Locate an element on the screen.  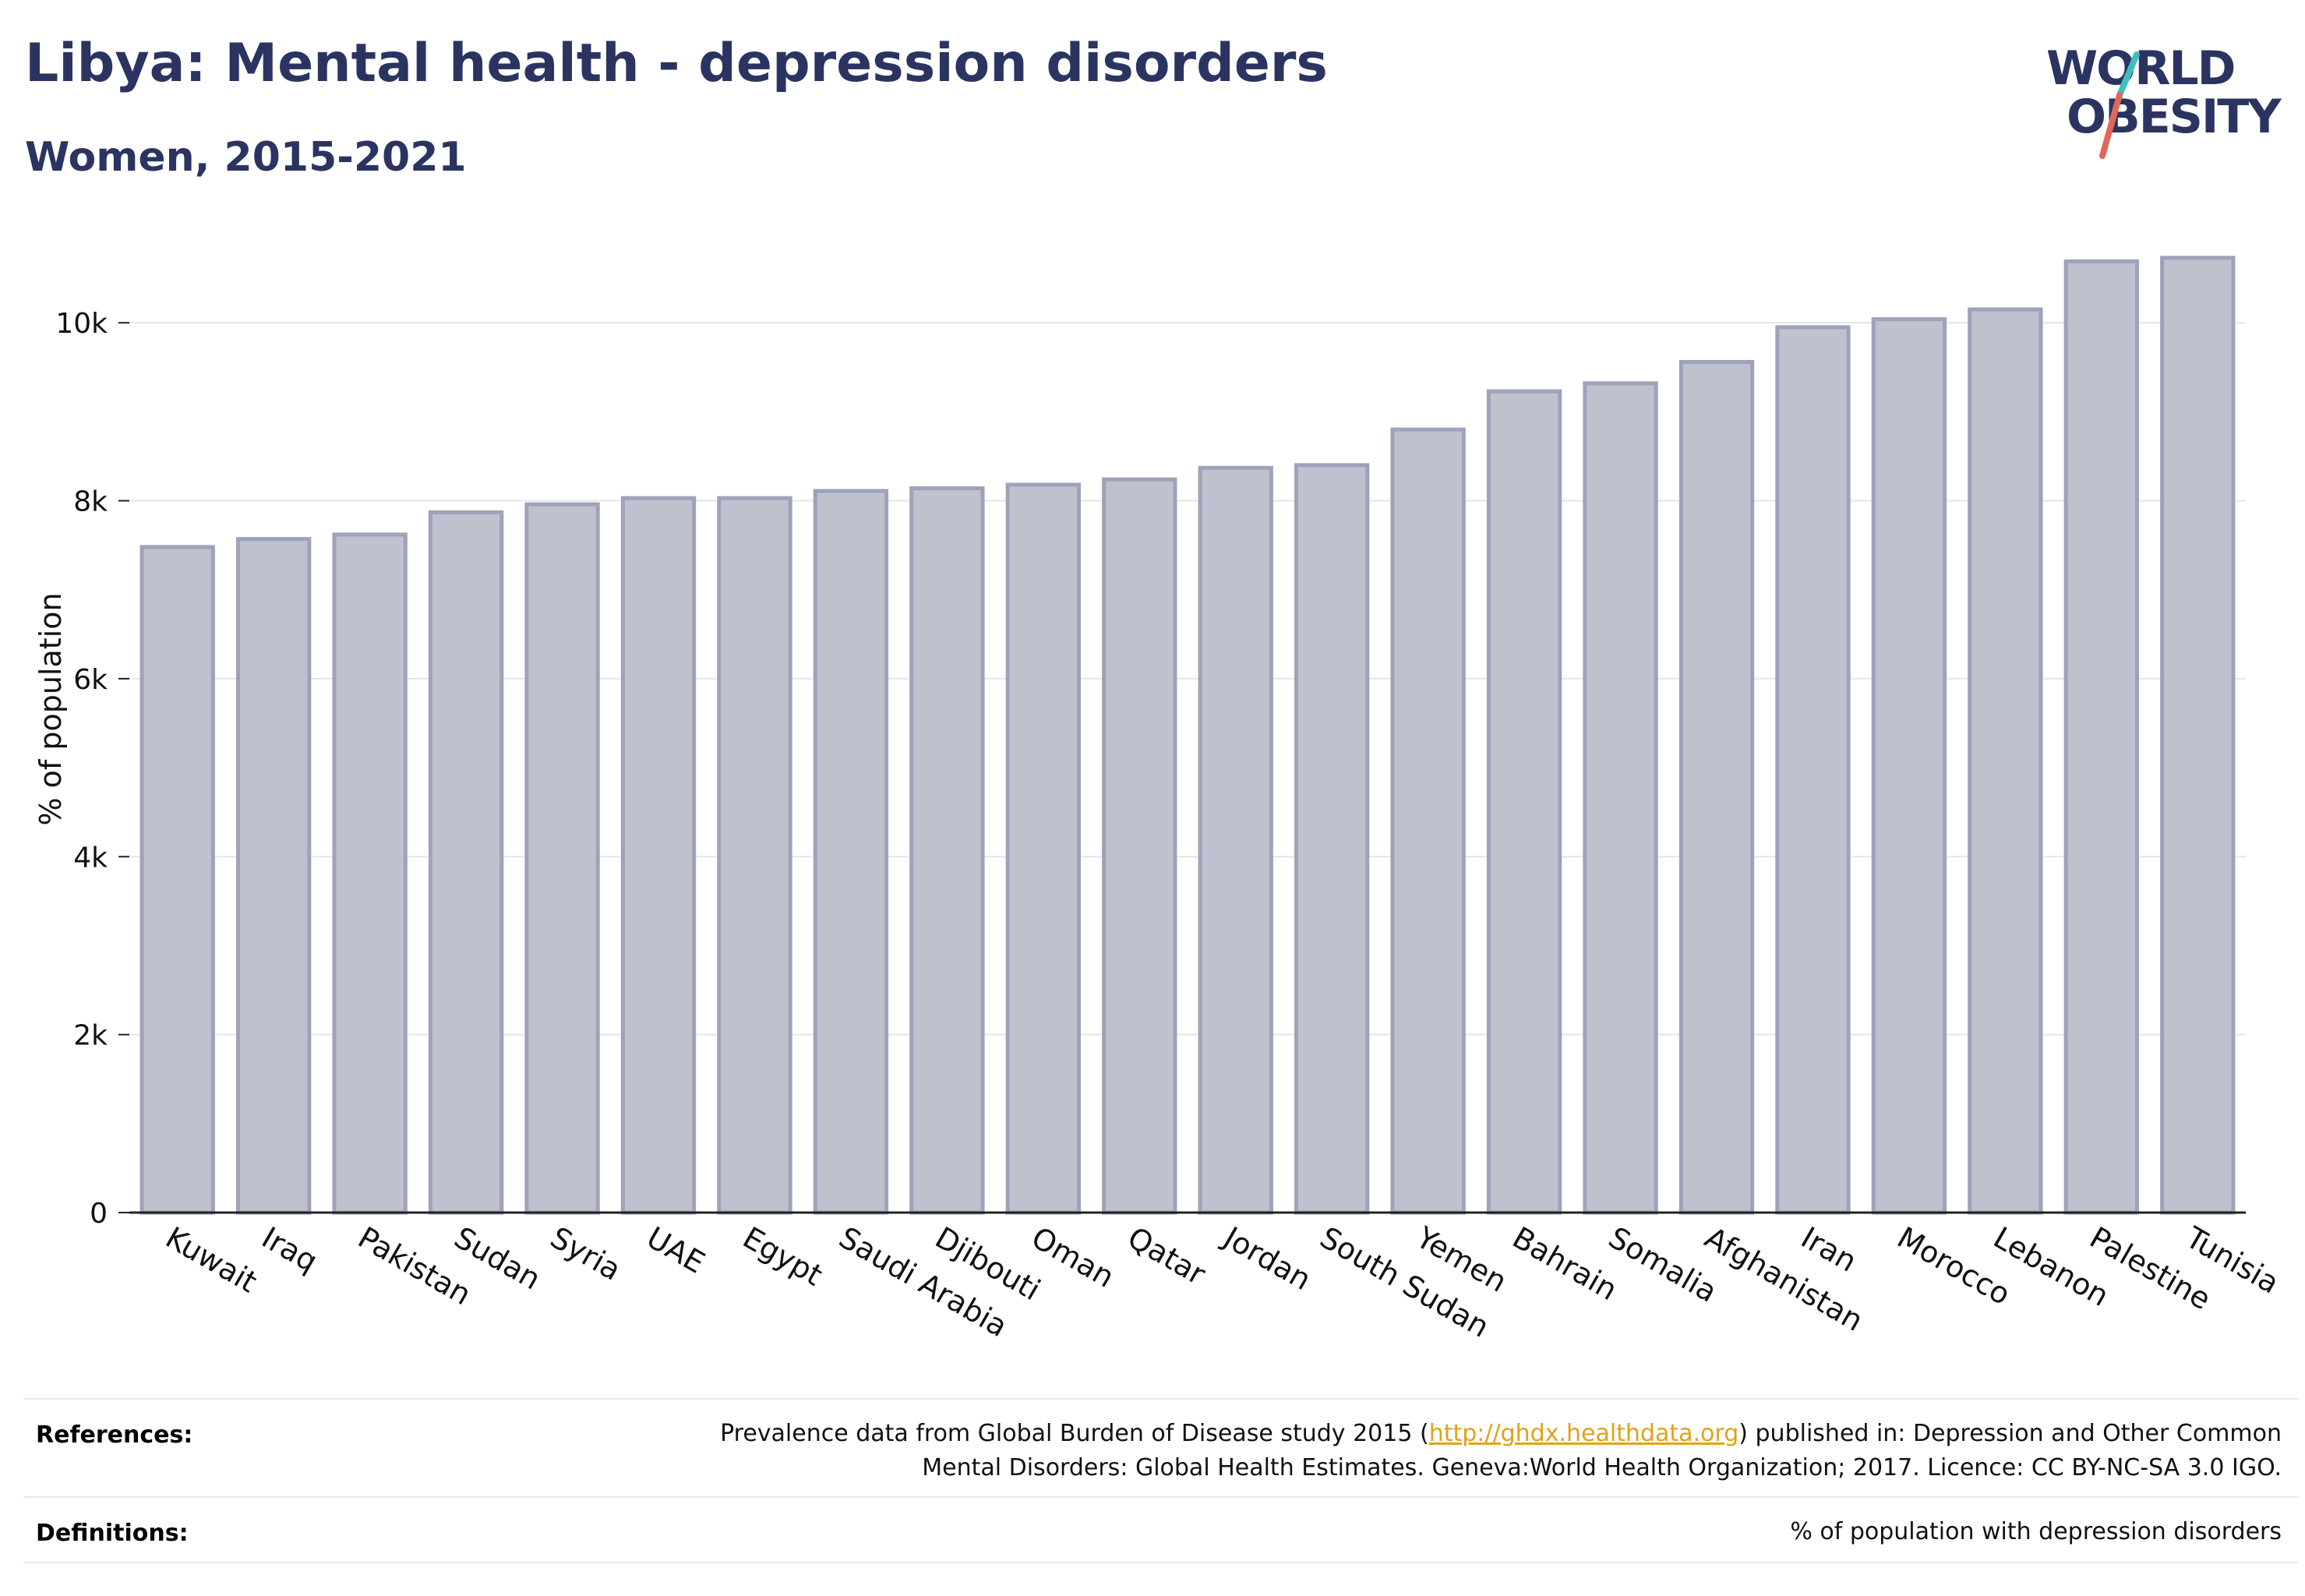
bar-tunisia is located at coordinates (2198, 735).